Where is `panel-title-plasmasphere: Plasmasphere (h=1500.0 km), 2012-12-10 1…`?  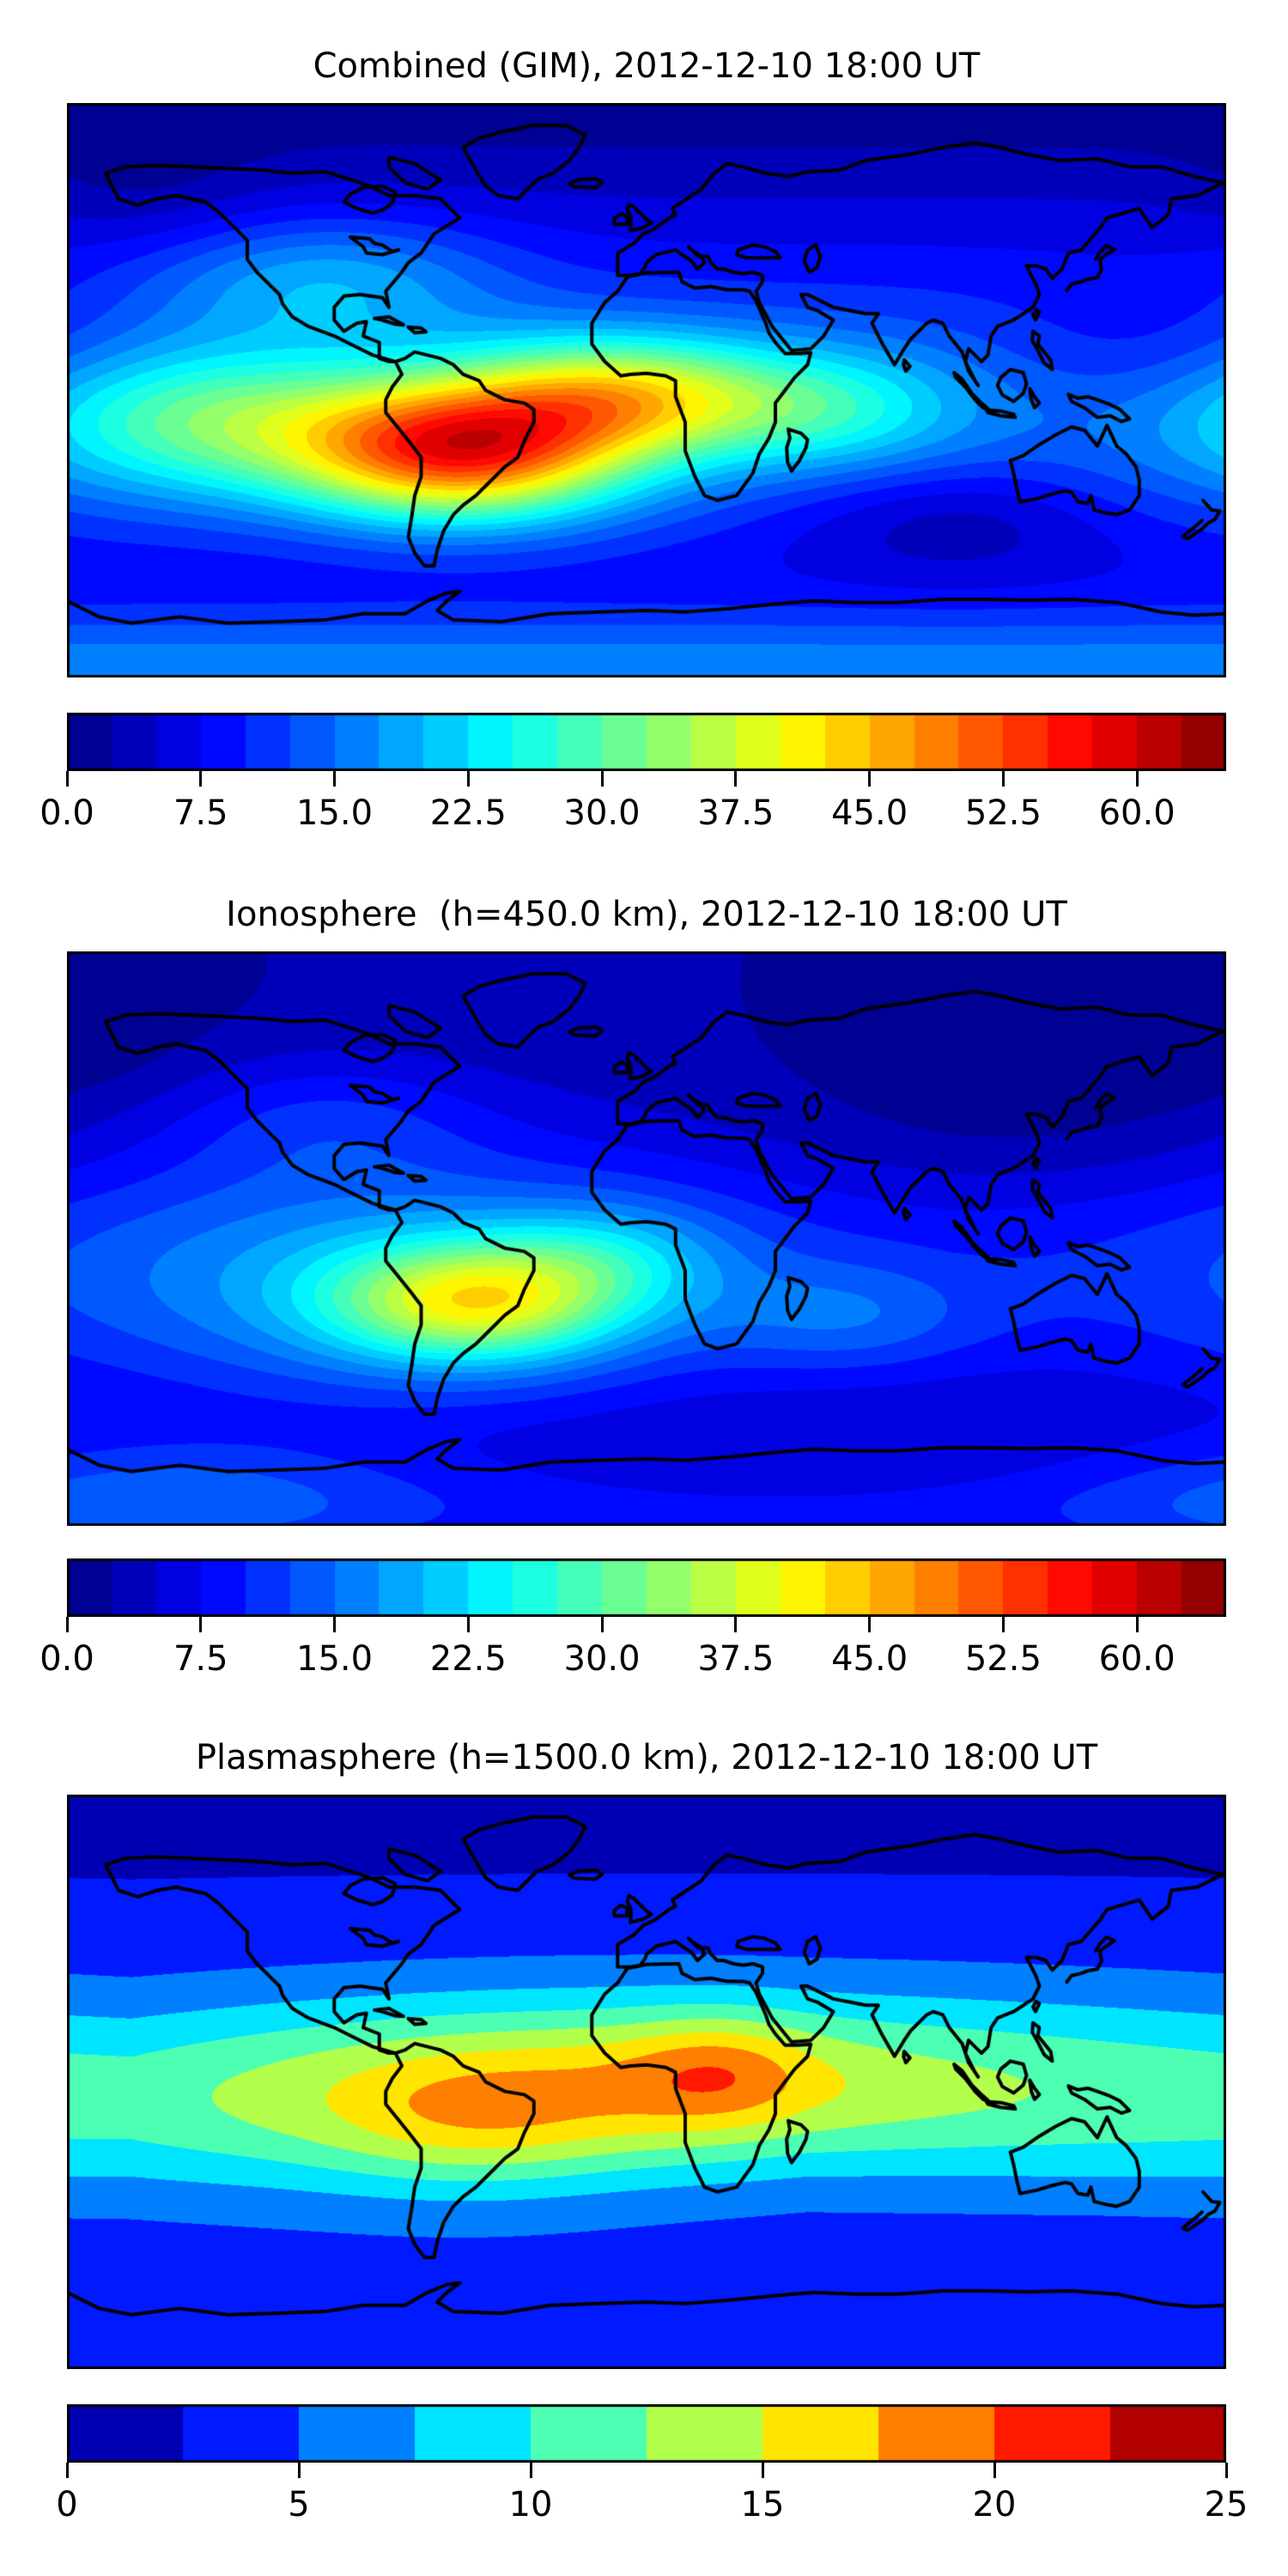 panel-title-plasmasphere: Plasmasphere (h=1500.0 km), 2012-12-10 1… is located at coordinates (647, 1758).